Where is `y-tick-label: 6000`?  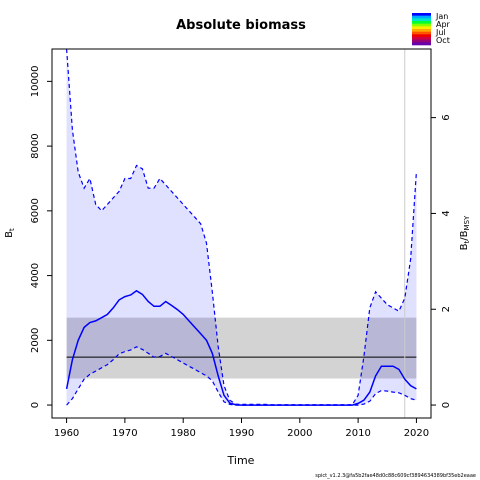
y-tick-label: 6000 is located at coordinates (35, 210).